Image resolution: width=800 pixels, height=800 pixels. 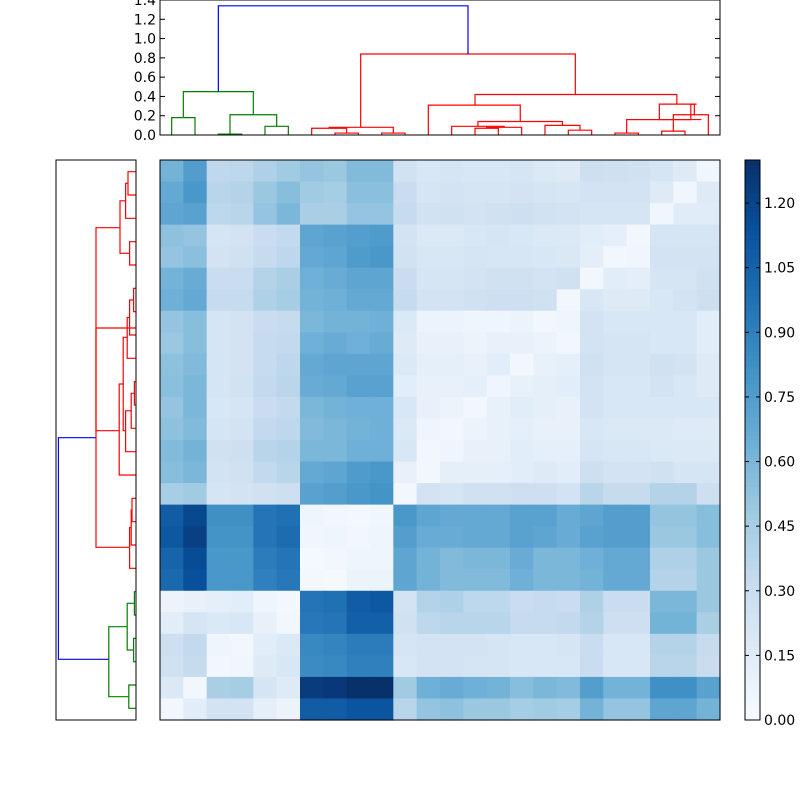 I want to click on top-dendrogram: 0.0 0.2 0.4 0.6 0.8 1.0 1.2 1.4, so click(x=427, y=72).